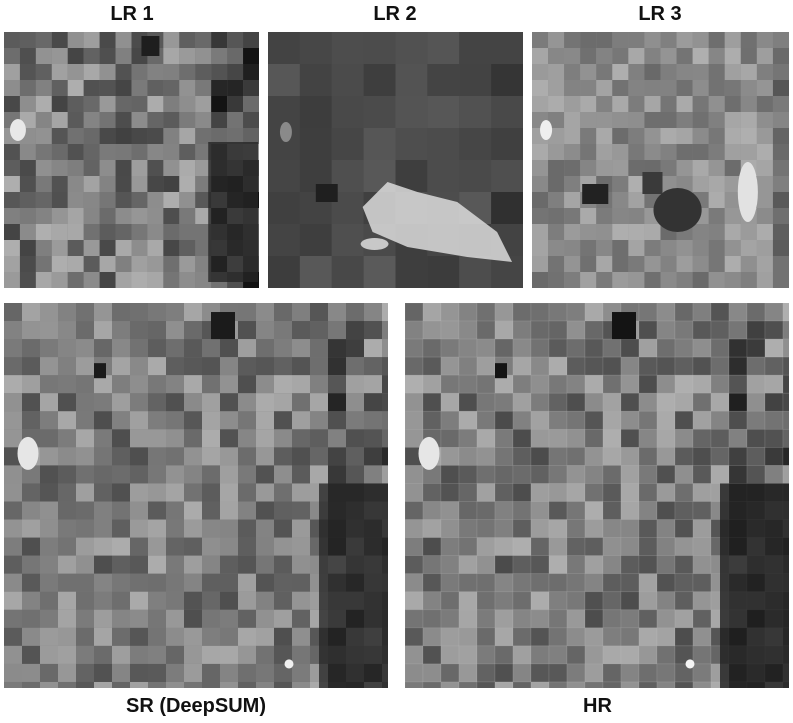 The width and height of the screenshot is (793, 723). What do you see at coordinates (597, 706) in the screenshot?
I see `label-hr: HR` at bounding box center [597, 706].